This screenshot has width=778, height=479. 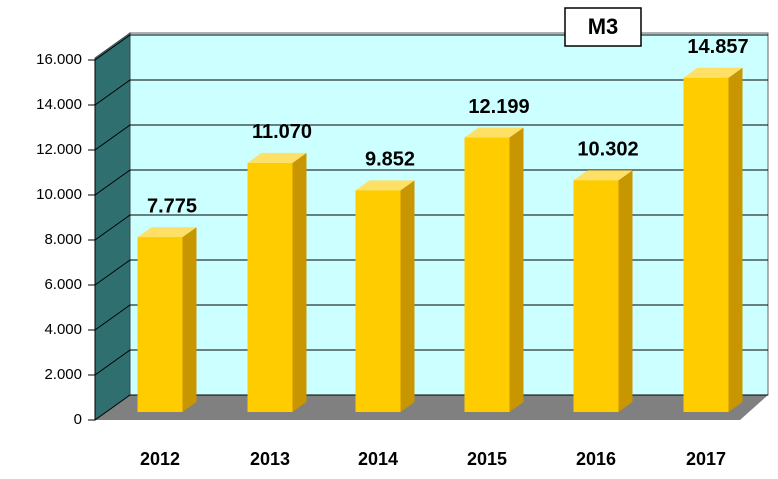 I want to click on chart-title: M3, so click(x=603, y=26).